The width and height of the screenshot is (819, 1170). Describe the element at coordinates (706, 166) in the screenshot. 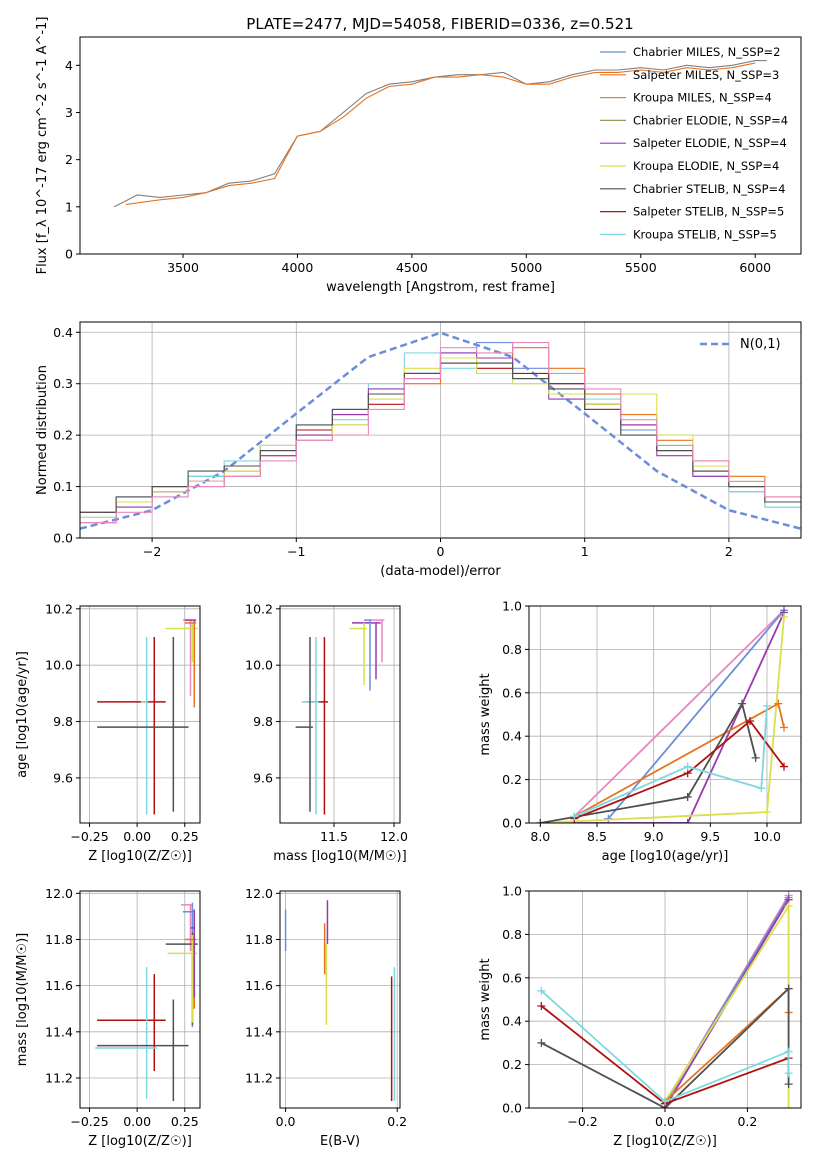

I see `legend-label: Kroupa ELODIE, N_SSP=4` at that location.